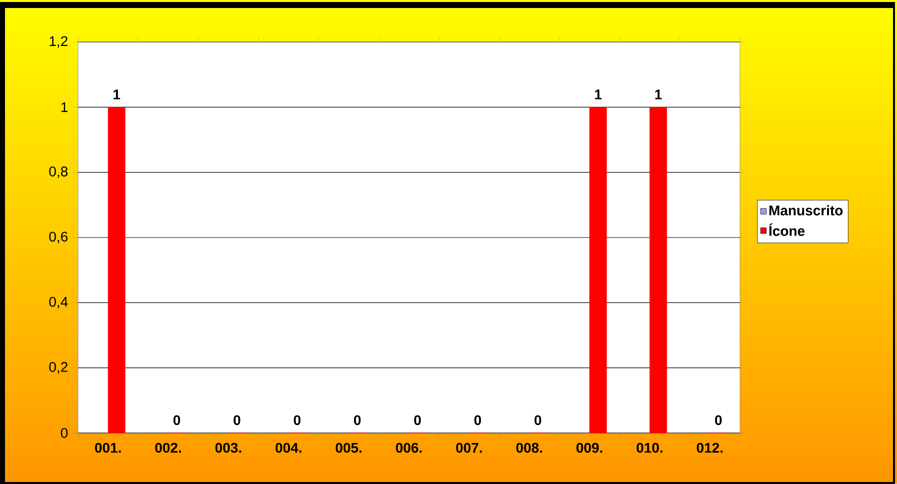 Image resolution: width=897 pixels, height=484 pixels. Describe the element at coordinates (409, 447) in the screenshot. I see `x-tick-label: 006.` at that location.